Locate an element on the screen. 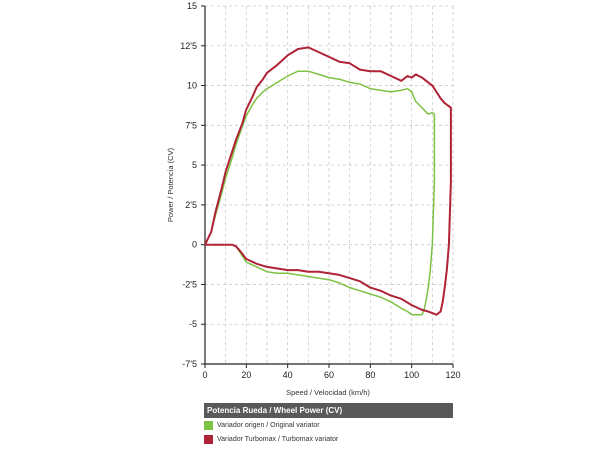  legend-item-original: Variador origen / Original variator is located at coordinates (328, 425).